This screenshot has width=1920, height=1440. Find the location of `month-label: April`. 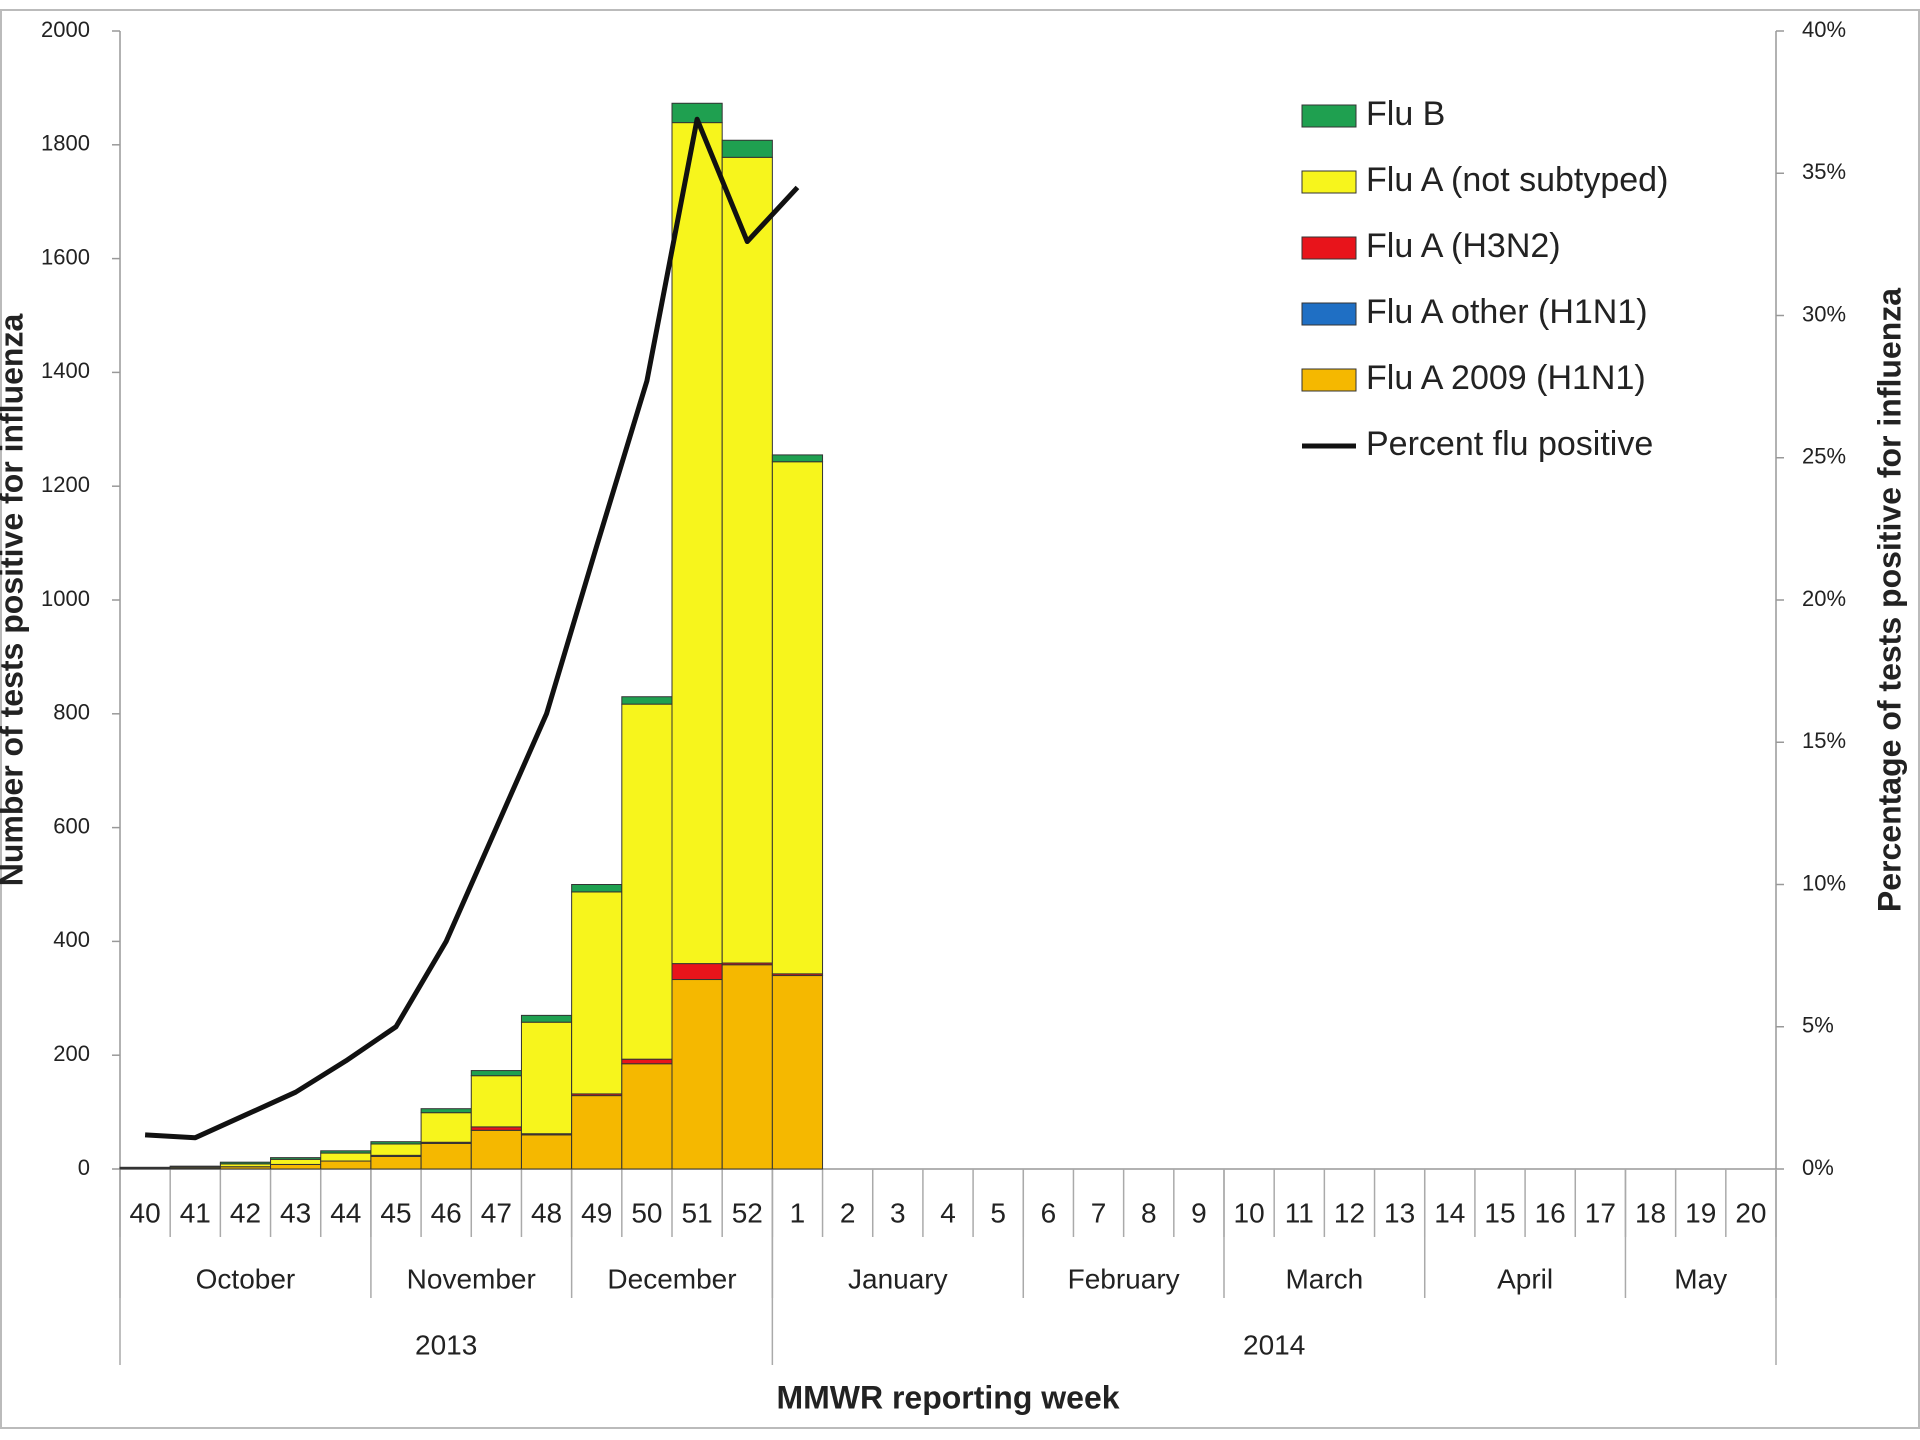

month-label: April is located at coordinates (1525, 1278).